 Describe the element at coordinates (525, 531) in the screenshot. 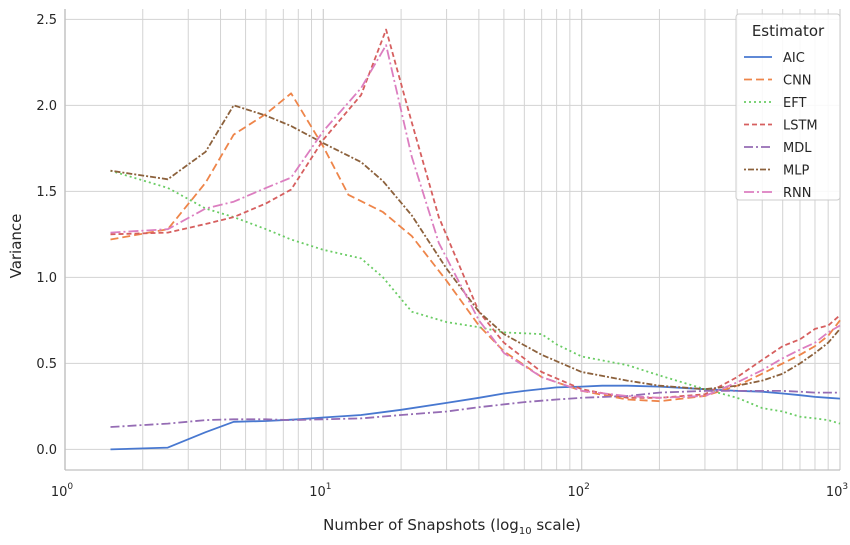

I see `x-axis-title-subscript: 10` at that location.